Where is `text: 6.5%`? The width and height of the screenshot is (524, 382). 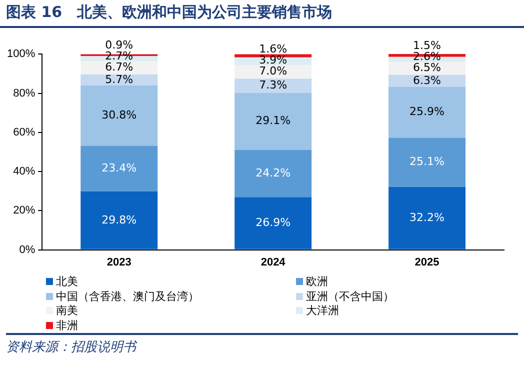
text: 6.5% is located at coordinates (427, 67).